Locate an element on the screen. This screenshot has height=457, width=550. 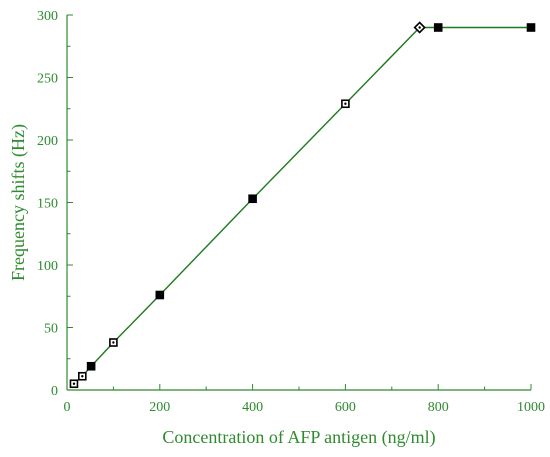
y-tick-label: 150 is located at coordinates (47, 204).